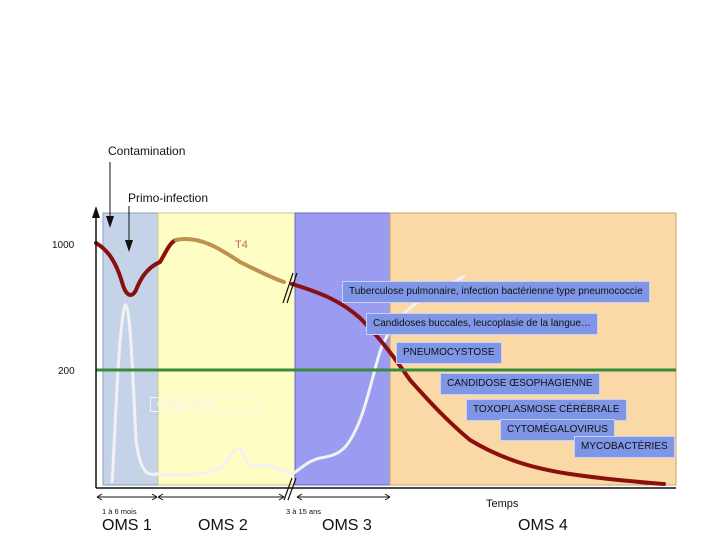 This screenshot has width=720, height=540. Describe the element at coordinates (129, 246) in the screenshot. I see `primo-arrow-head` at that location.